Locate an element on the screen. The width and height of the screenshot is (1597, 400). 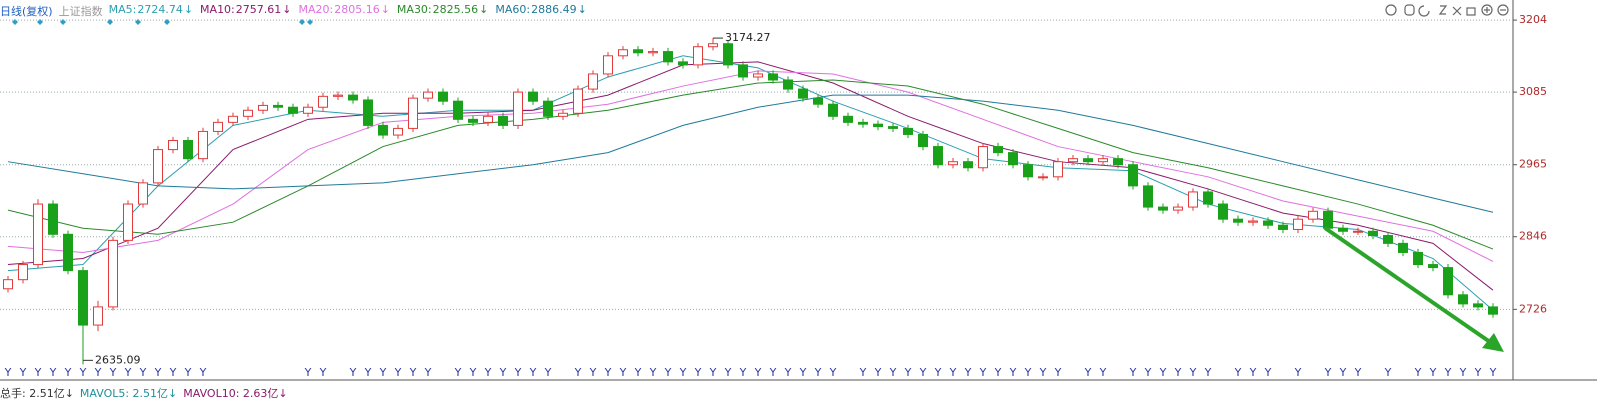
cross-button is located at coordinates (1457, 11).